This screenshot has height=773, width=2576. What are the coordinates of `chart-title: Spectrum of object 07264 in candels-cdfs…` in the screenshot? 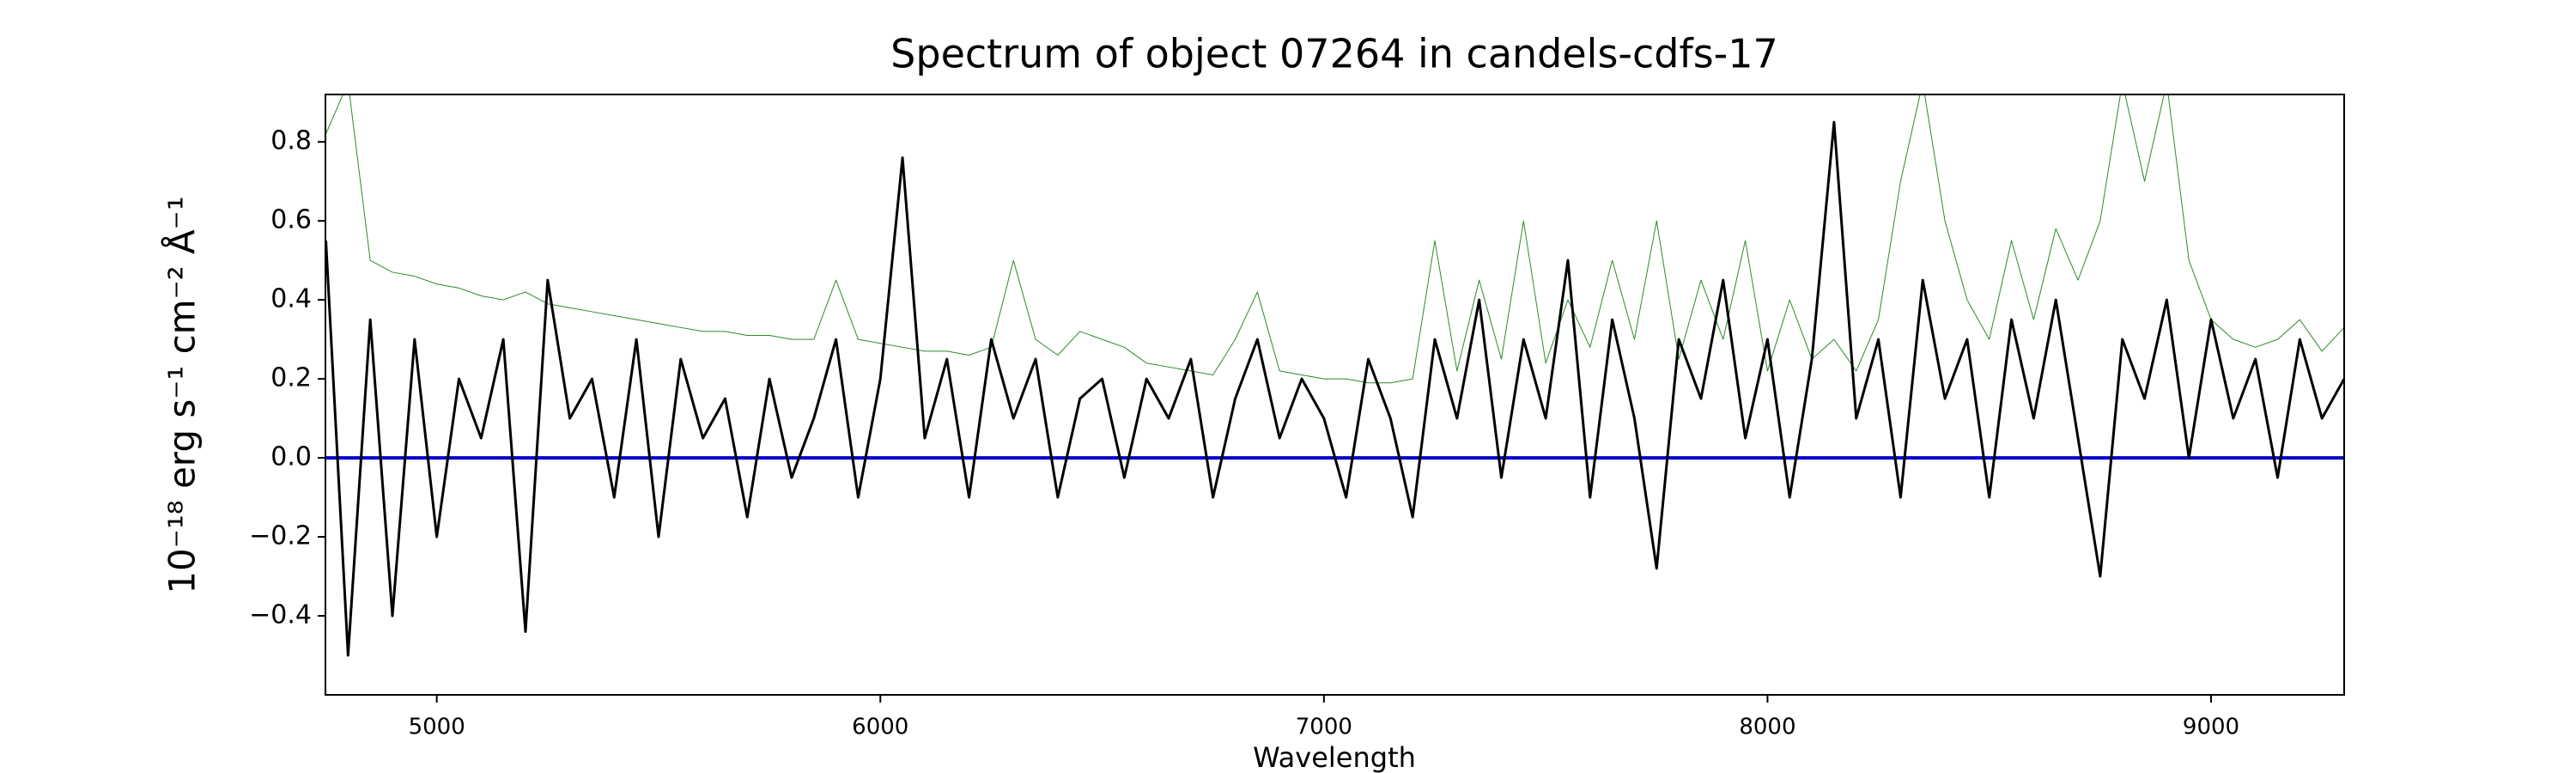 It's located at (1334, 54).